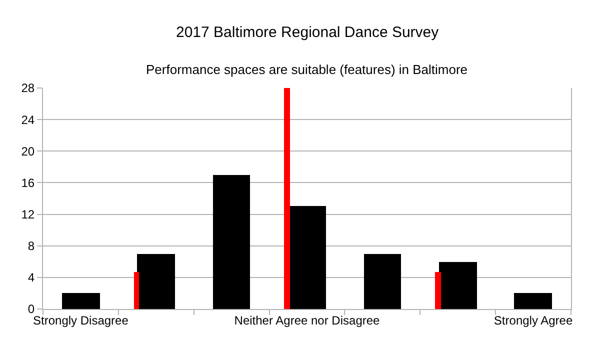 Image resolution: width=605 pixels, height=340 pixels. What do you see at coordinates (28, 151) in the screenshot?
I see `y-tick-label: 20` at bounding box center [28, 151].